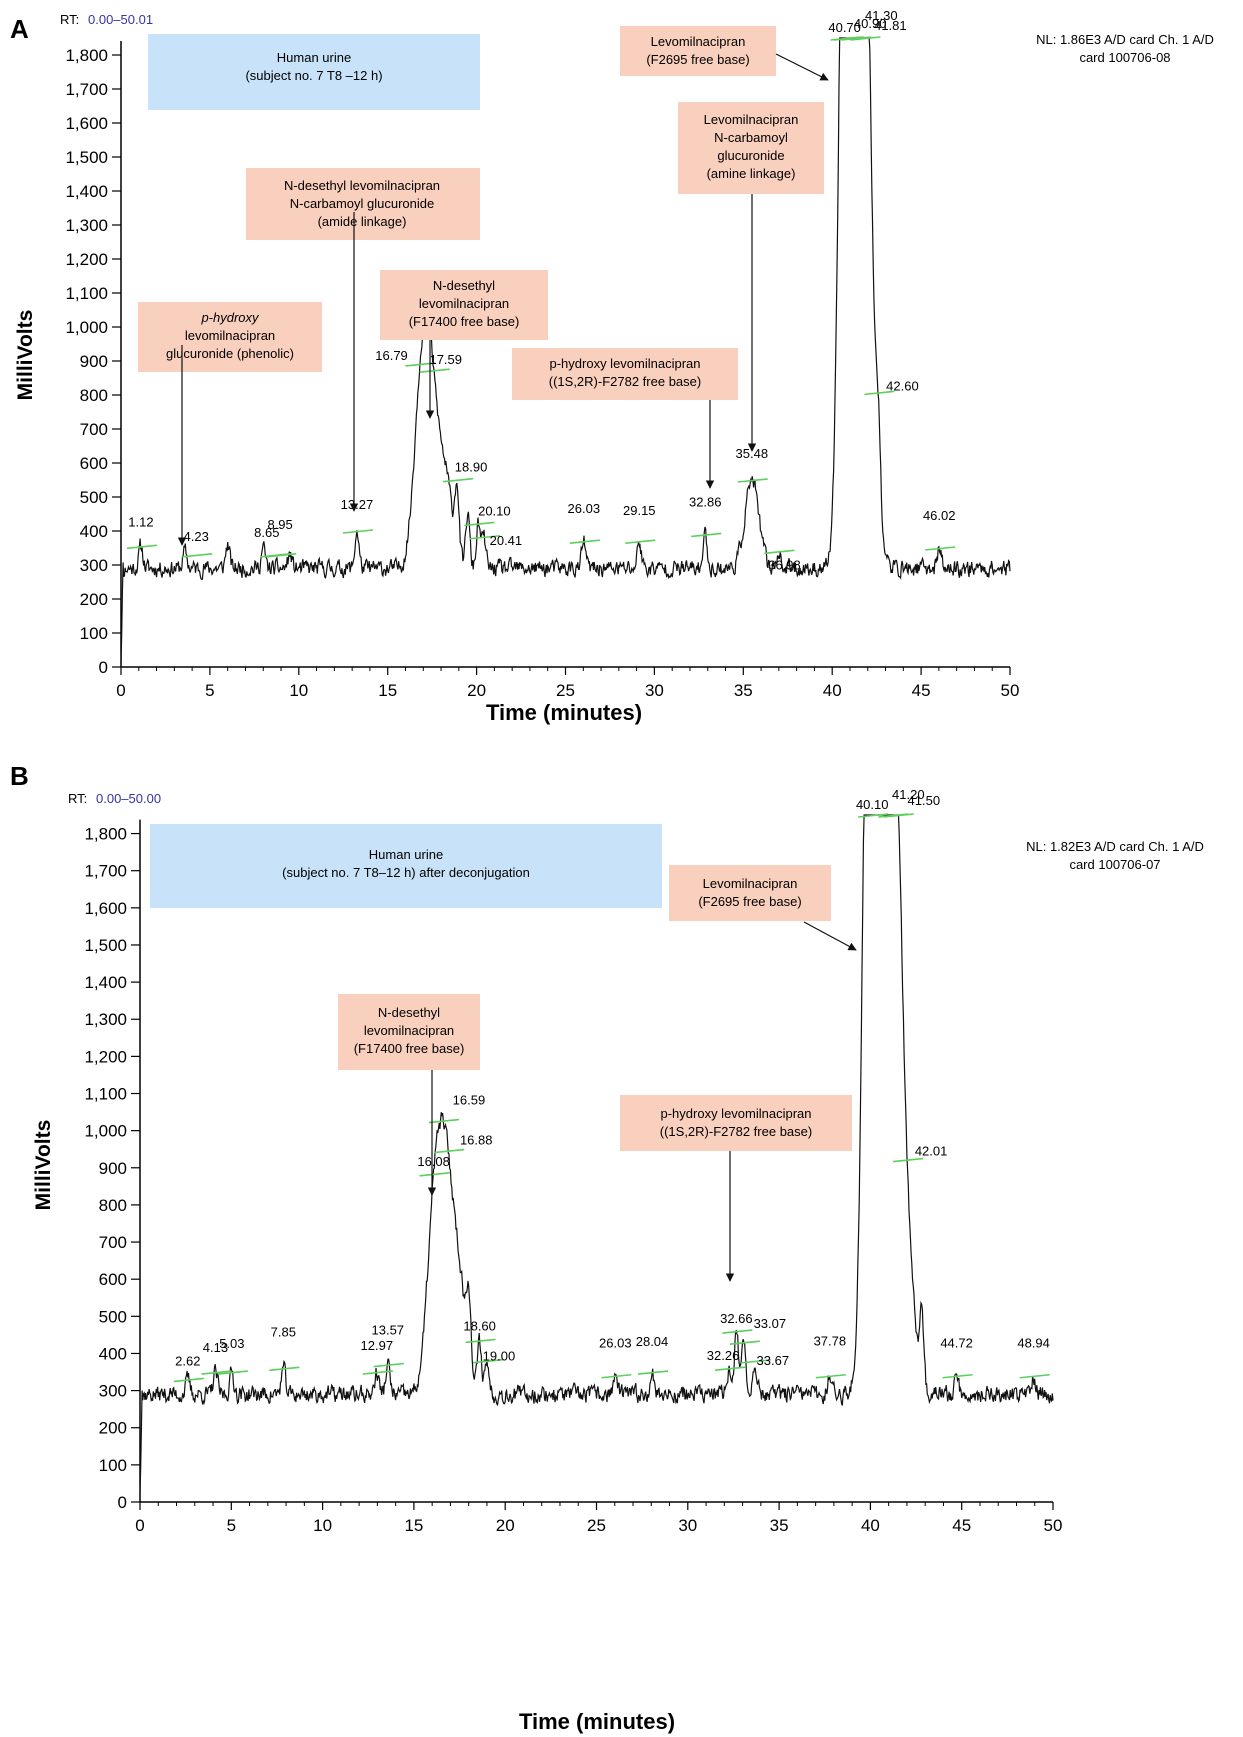  I want to click on desethyl-box-line-1: N-desethyl, so click(409, 1012).